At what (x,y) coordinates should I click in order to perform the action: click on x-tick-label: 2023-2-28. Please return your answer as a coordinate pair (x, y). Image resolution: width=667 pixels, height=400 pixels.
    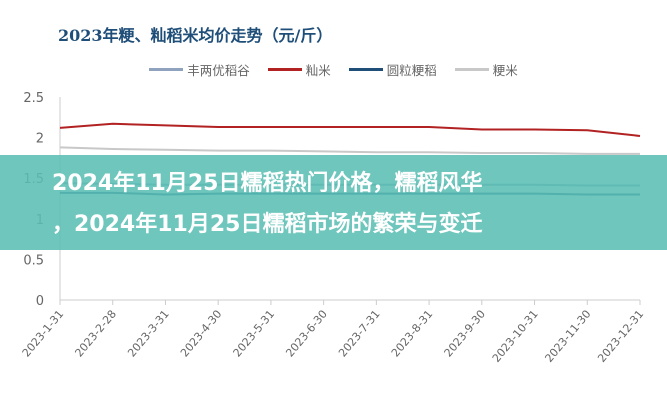
    Looking at the image, I should click on (95, 334).